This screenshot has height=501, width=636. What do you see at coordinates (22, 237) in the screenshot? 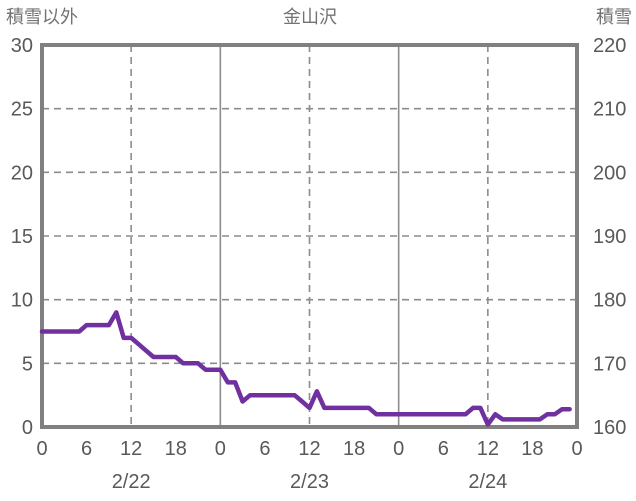
I see `left-tick-label-15: 15` at bounding box center [22, 237].